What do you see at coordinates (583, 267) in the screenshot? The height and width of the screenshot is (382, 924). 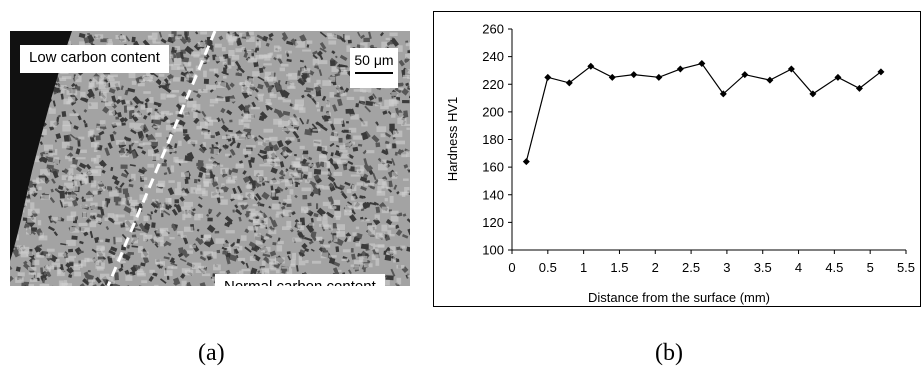 I see `x-tick-label: 1` at bounding box center [583, 267].